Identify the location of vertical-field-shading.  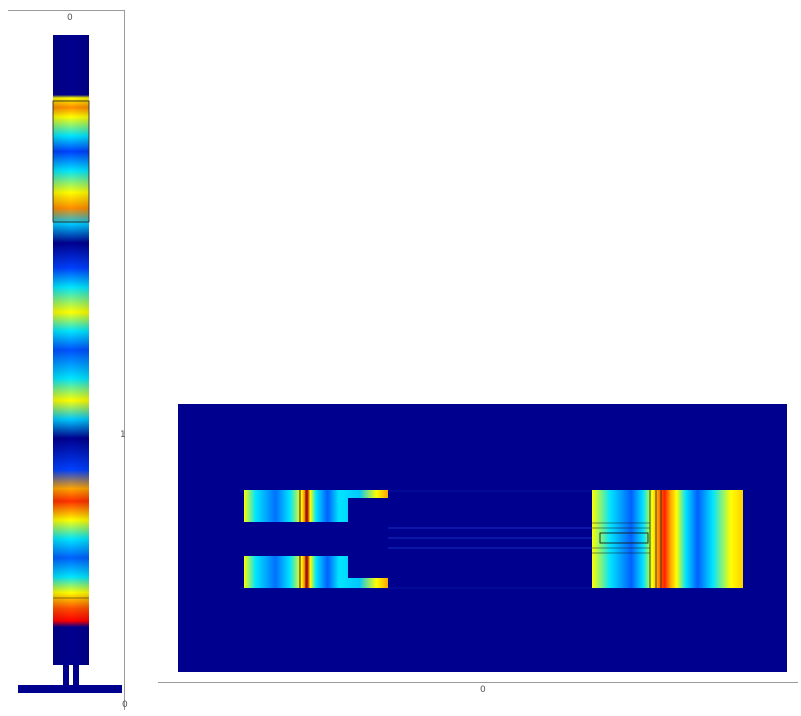
(71, 350).